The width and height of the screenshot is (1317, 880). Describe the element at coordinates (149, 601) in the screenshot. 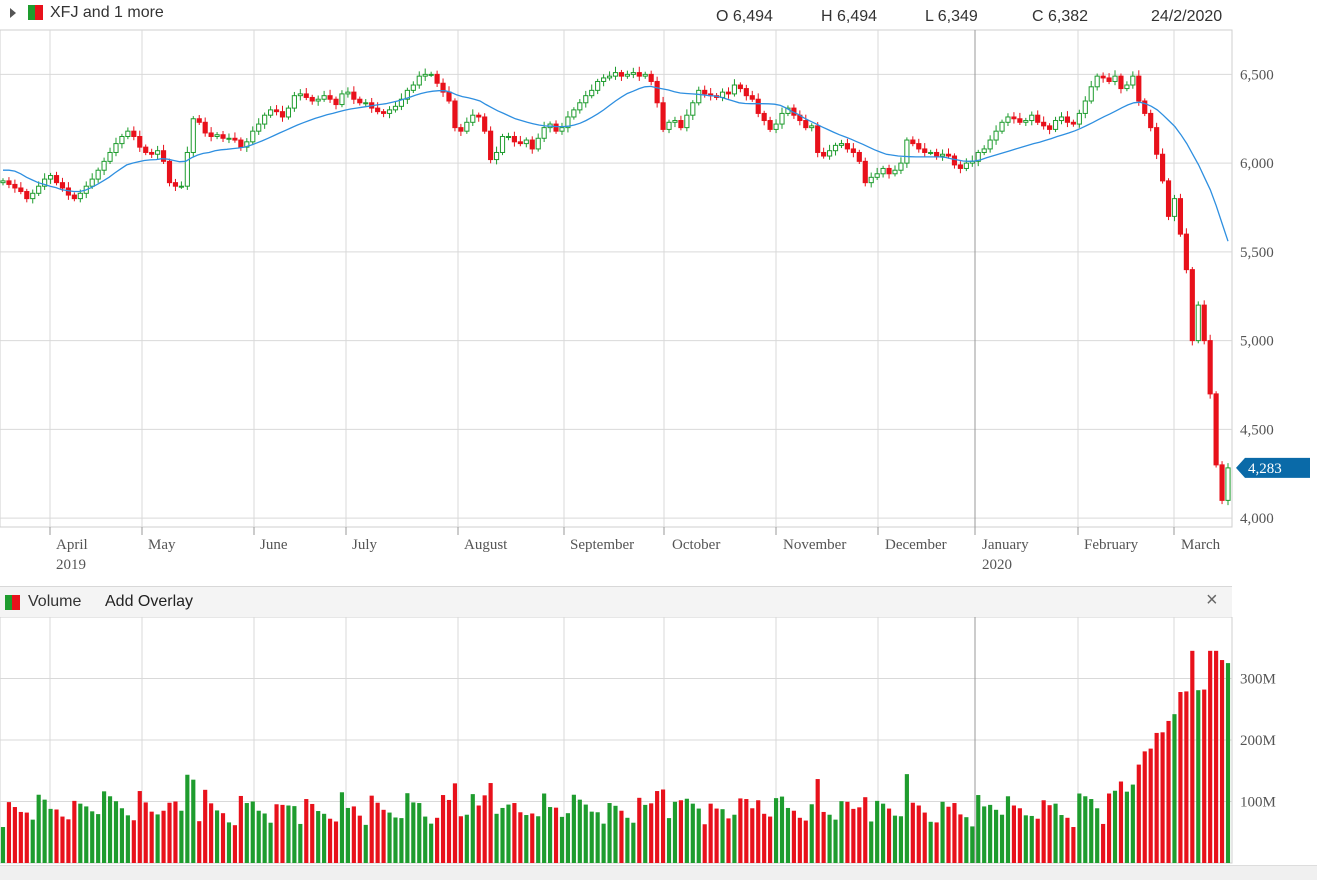

I see `add-overlay-button: Add Overlay` at that location.